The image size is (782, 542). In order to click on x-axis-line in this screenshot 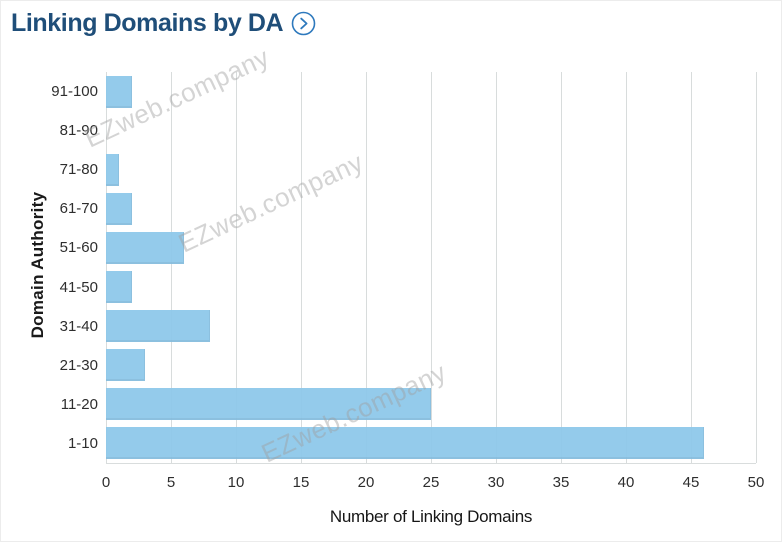, I will do `click(431, 463)`.